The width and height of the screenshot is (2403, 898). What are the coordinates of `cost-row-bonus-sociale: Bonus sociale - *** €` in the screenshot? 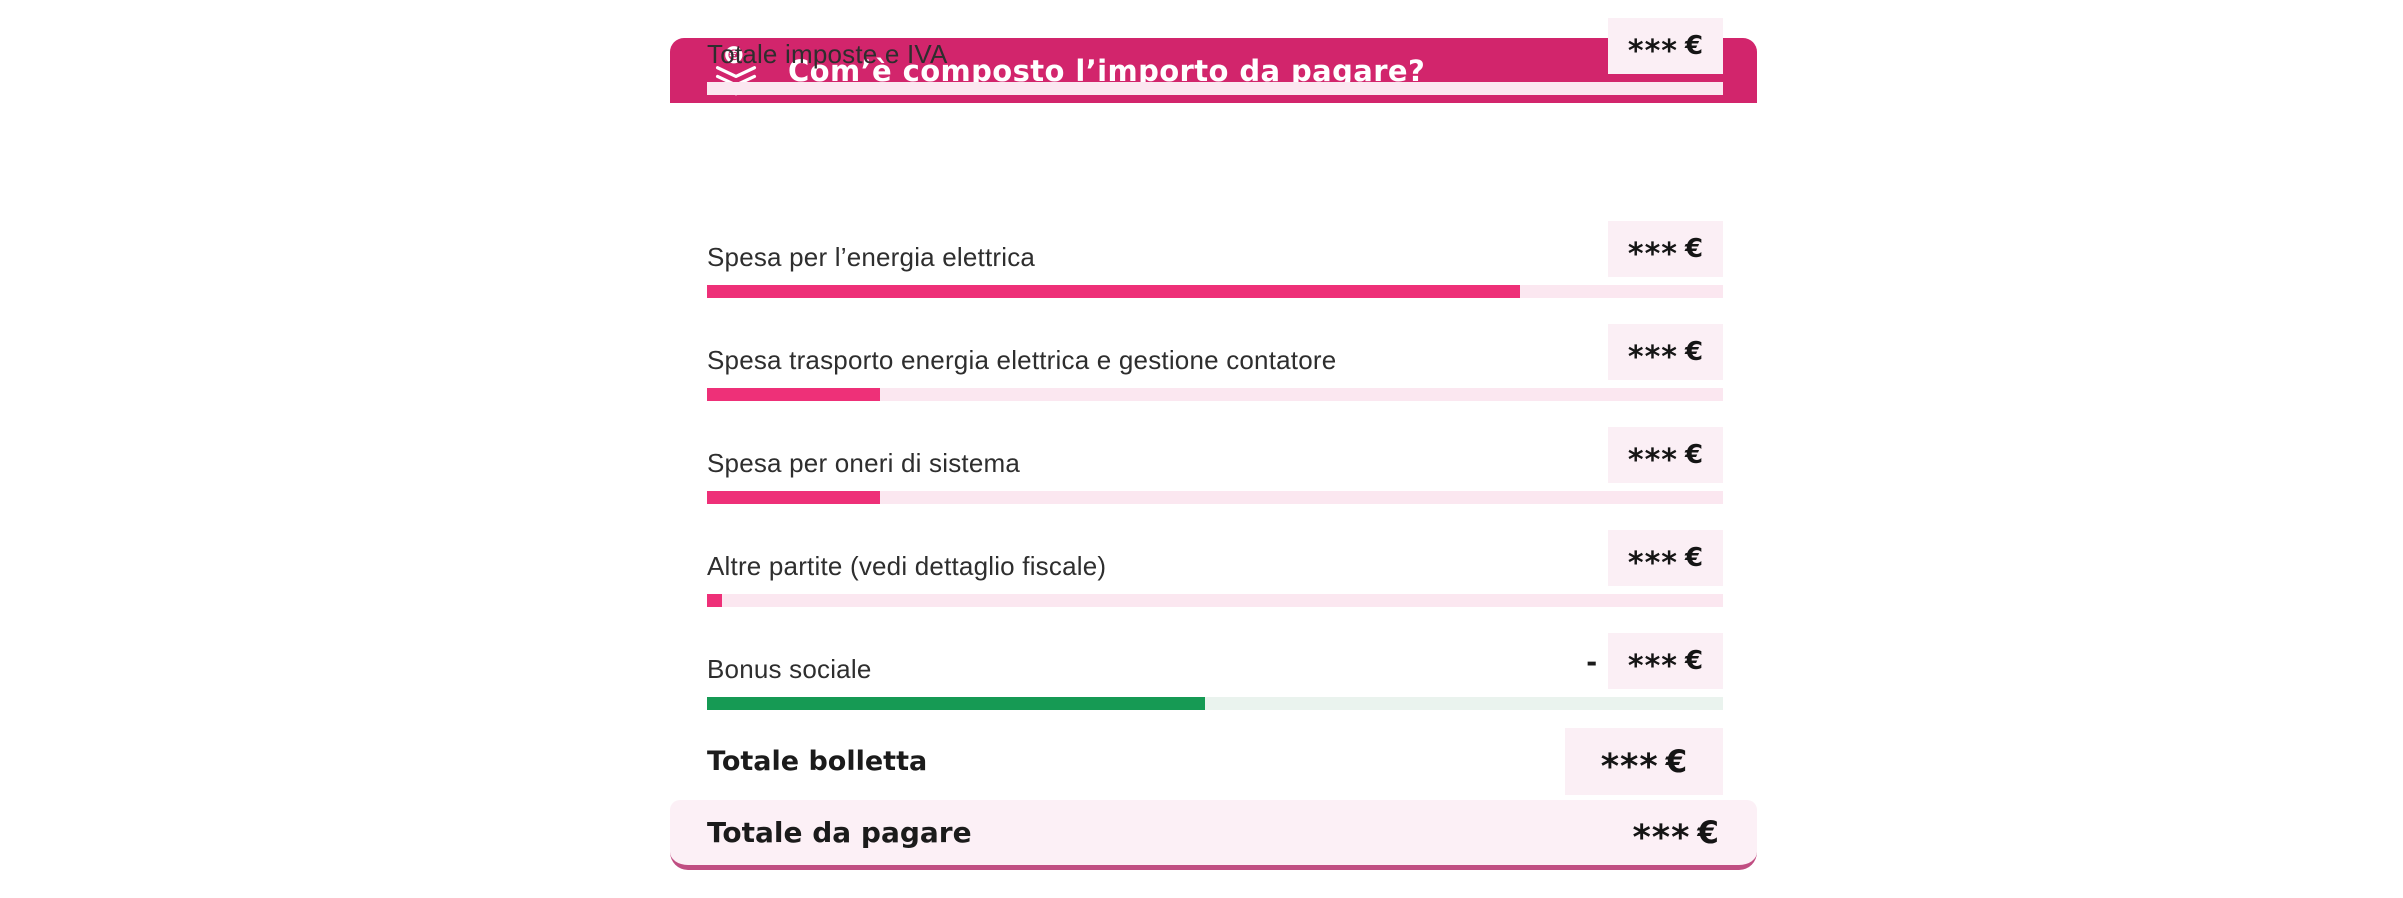 It's located at (1213, 694).